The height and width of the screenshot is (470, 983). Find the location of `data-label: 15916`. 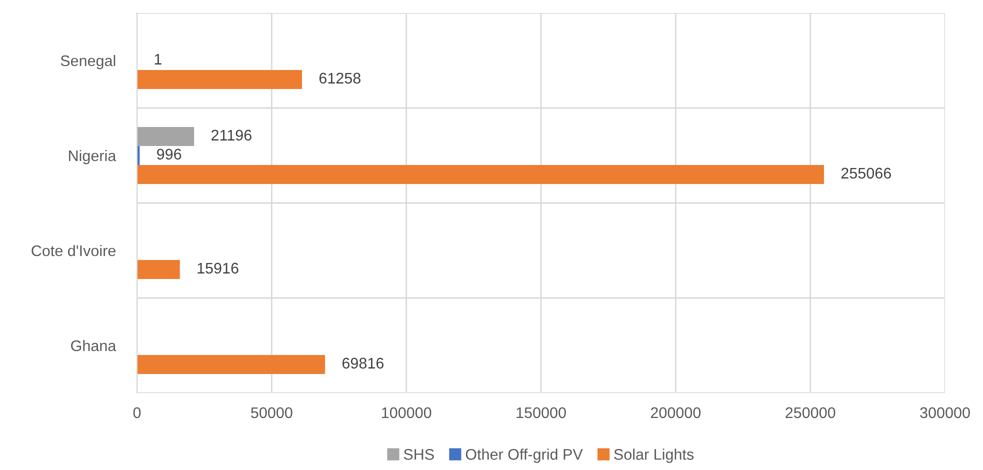

data-label: 15916 is located at coordinates (218, 268).